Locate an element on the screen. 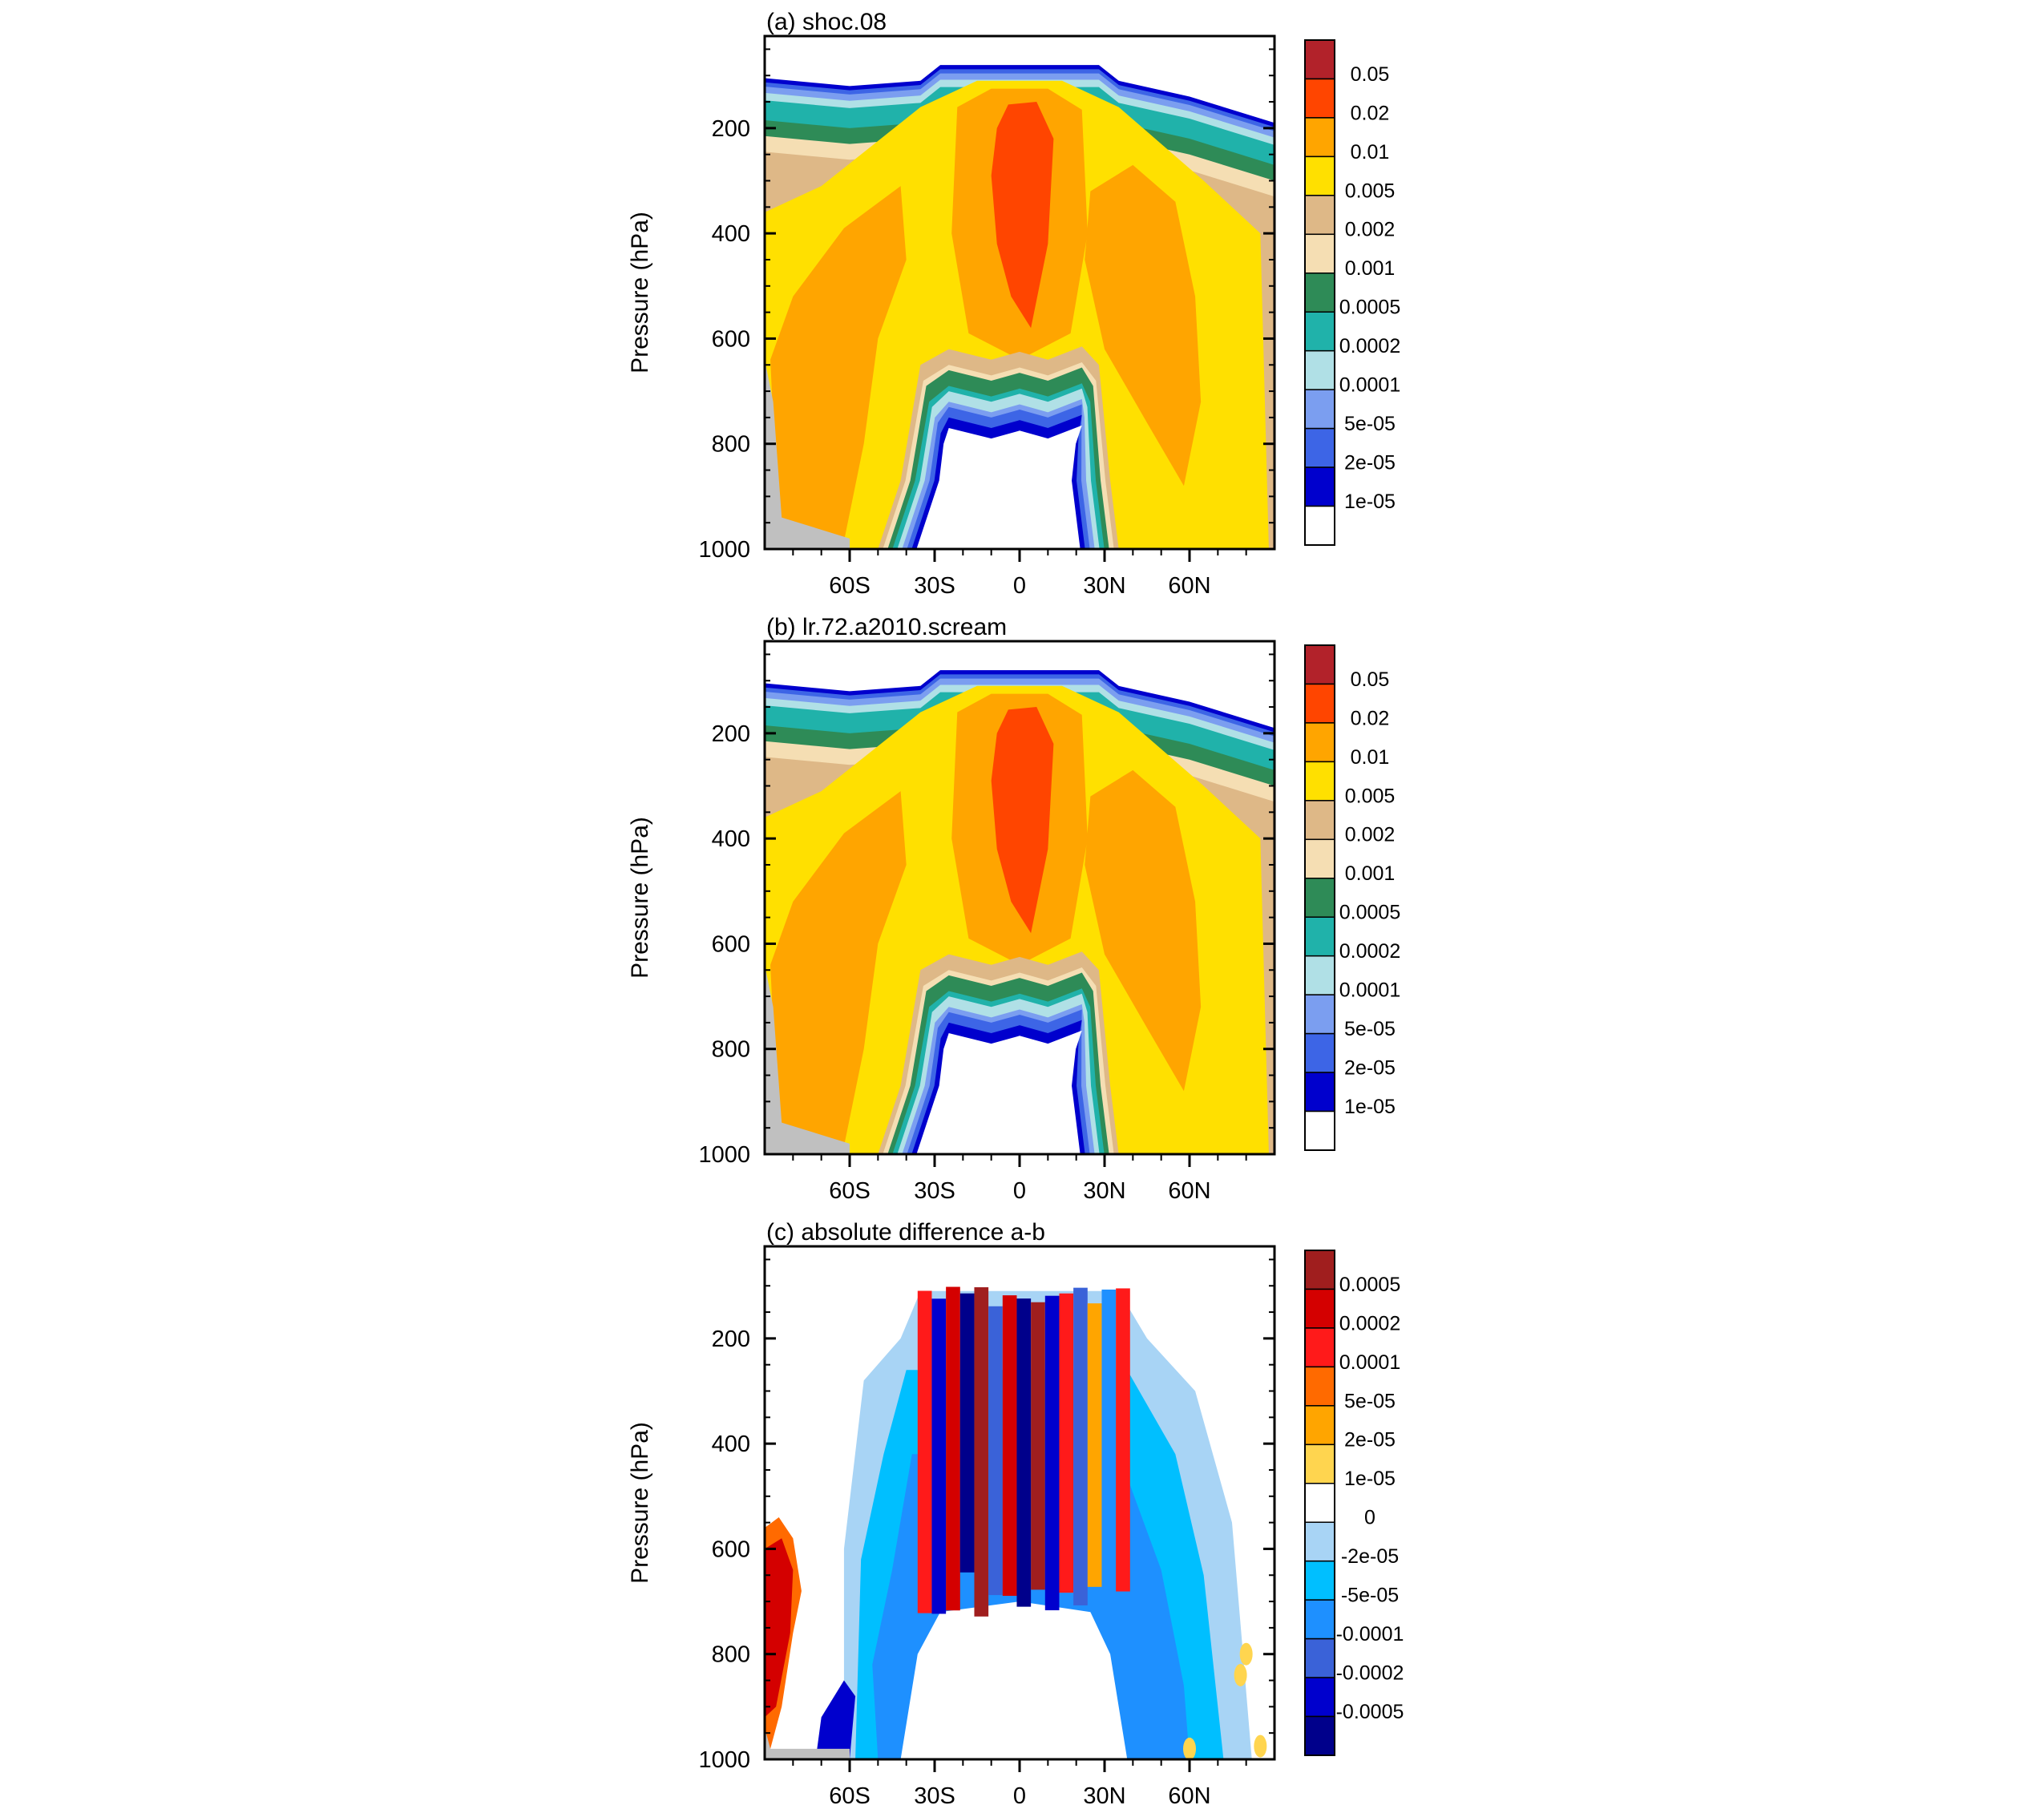 Image resolution: width=2044 pixels, height=1805 pixels. panel-title: (b) lr.72.a2010.scream is located at coordinates (886, 627).